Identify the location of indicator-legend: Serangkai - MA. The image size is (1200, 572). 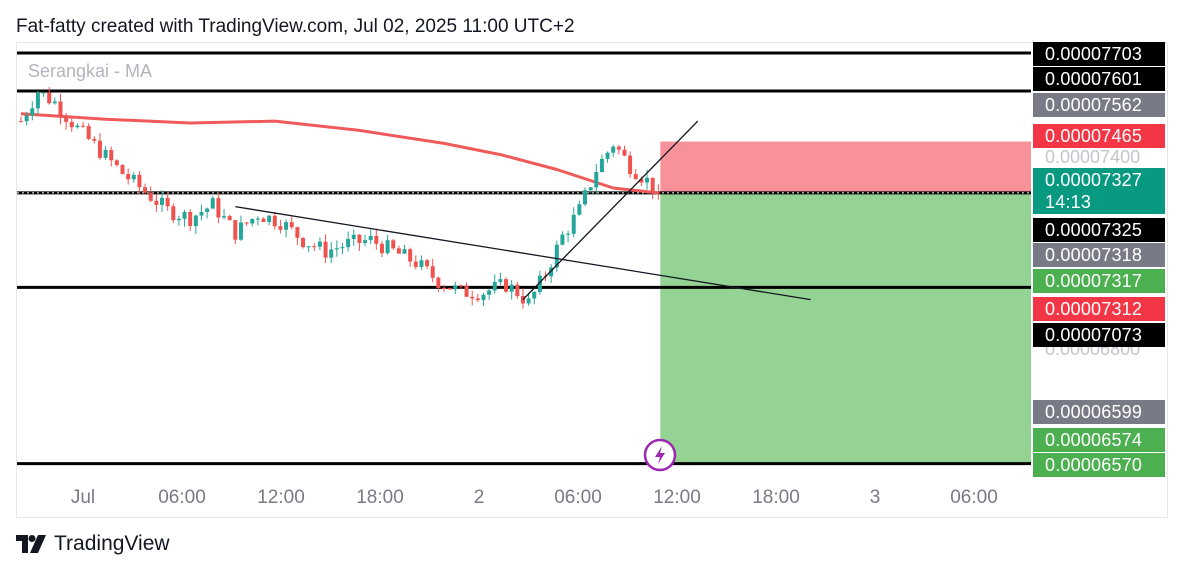
(90, 71).